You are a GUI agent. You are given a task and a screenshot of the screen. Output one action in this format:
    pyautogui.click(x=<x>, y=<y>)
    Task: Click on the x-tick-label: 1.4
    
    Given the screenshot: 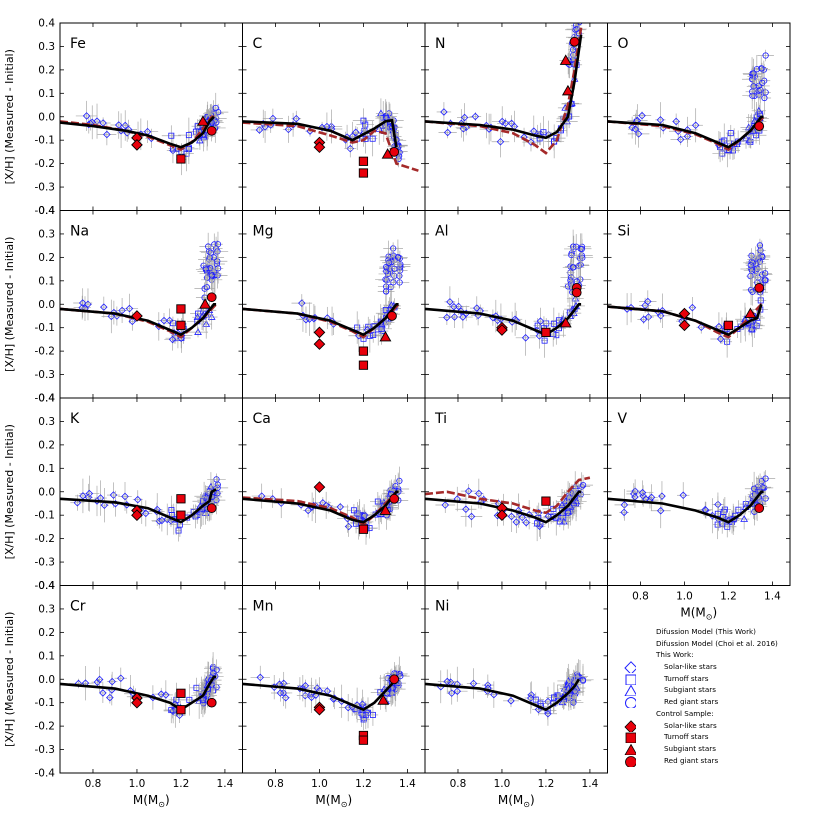 What is the action you would take?
    pyautogui.click(x=225, y=784)
    